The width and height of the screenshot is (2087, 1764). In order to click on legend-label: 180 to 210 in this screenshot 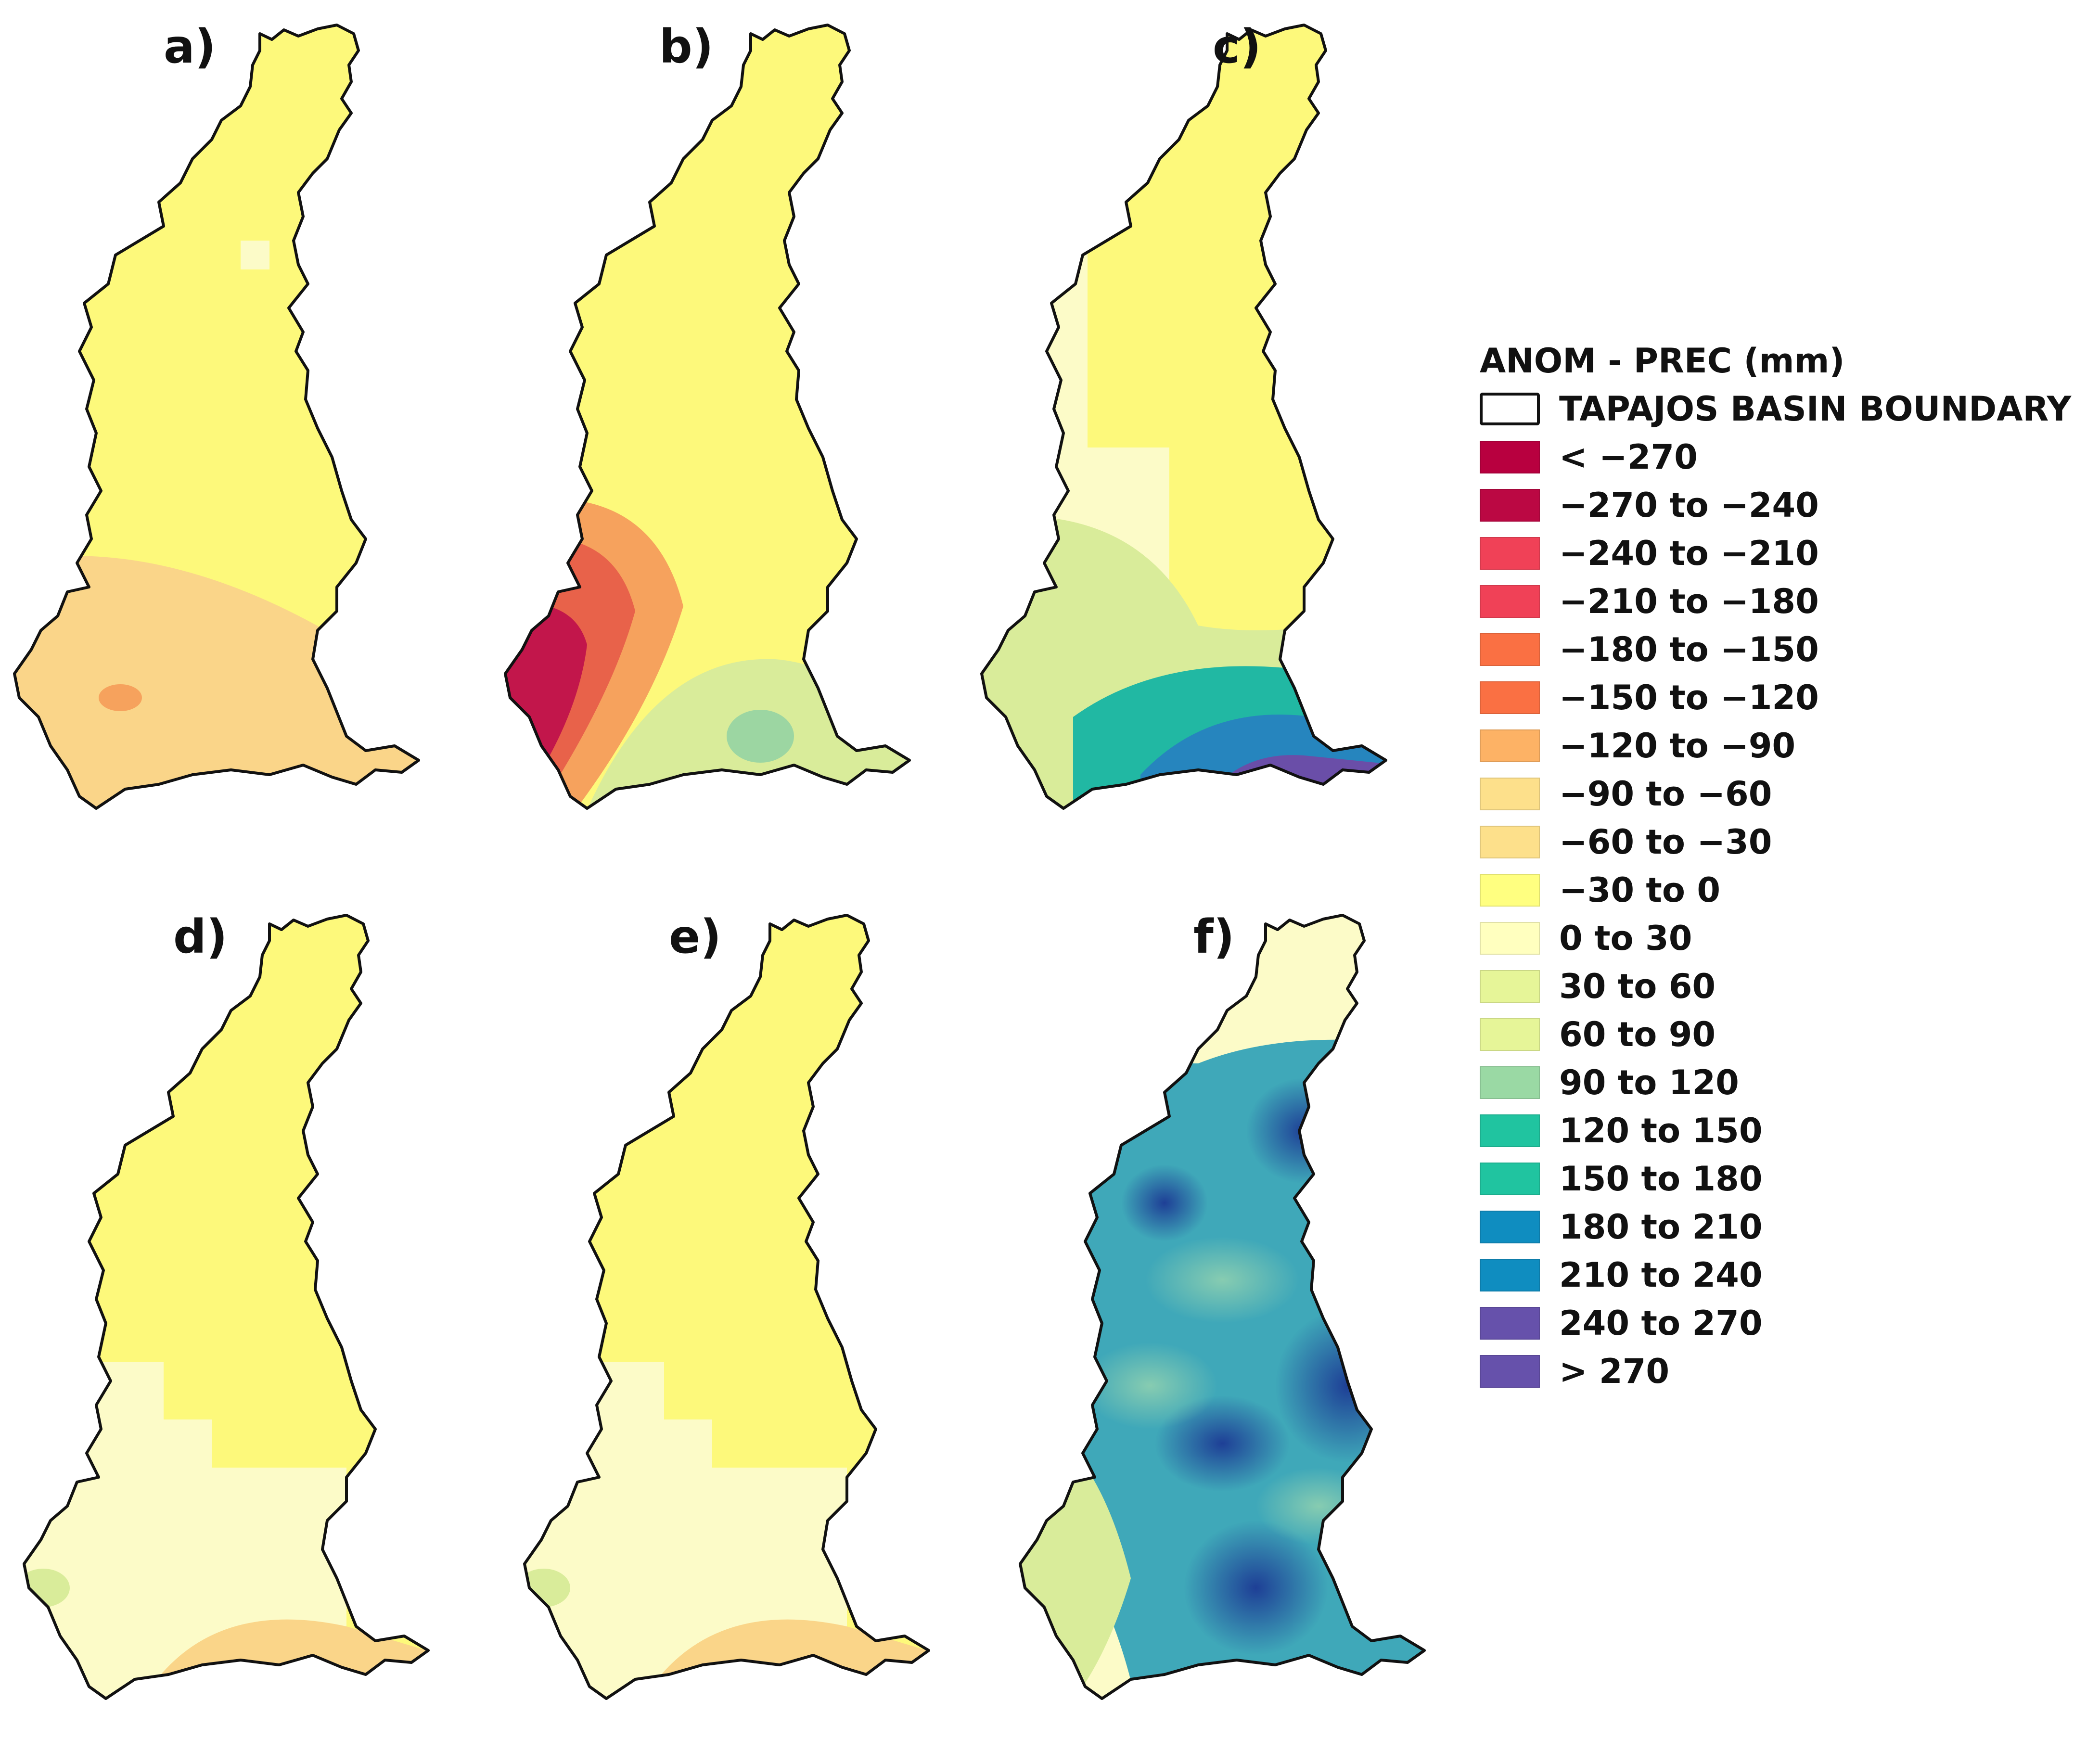, I will do `click(1661, 1227)`.